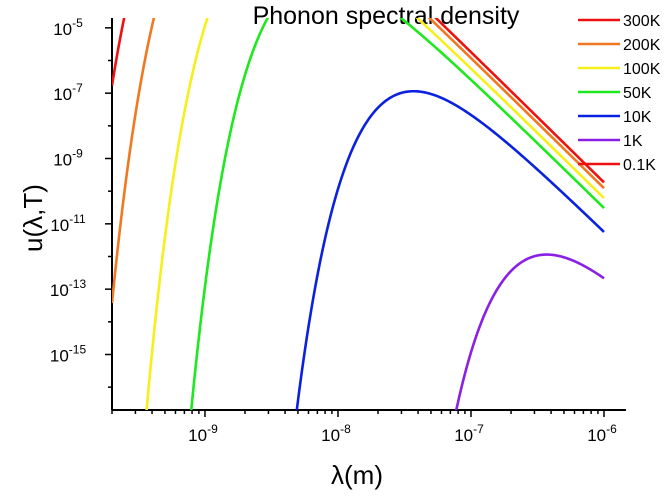 Image resolution: width=668 pixels, height=498 pixels. Describe the element at coordinates (637, 93) in the screenshot. I see `legend-label: 50K` at that location.